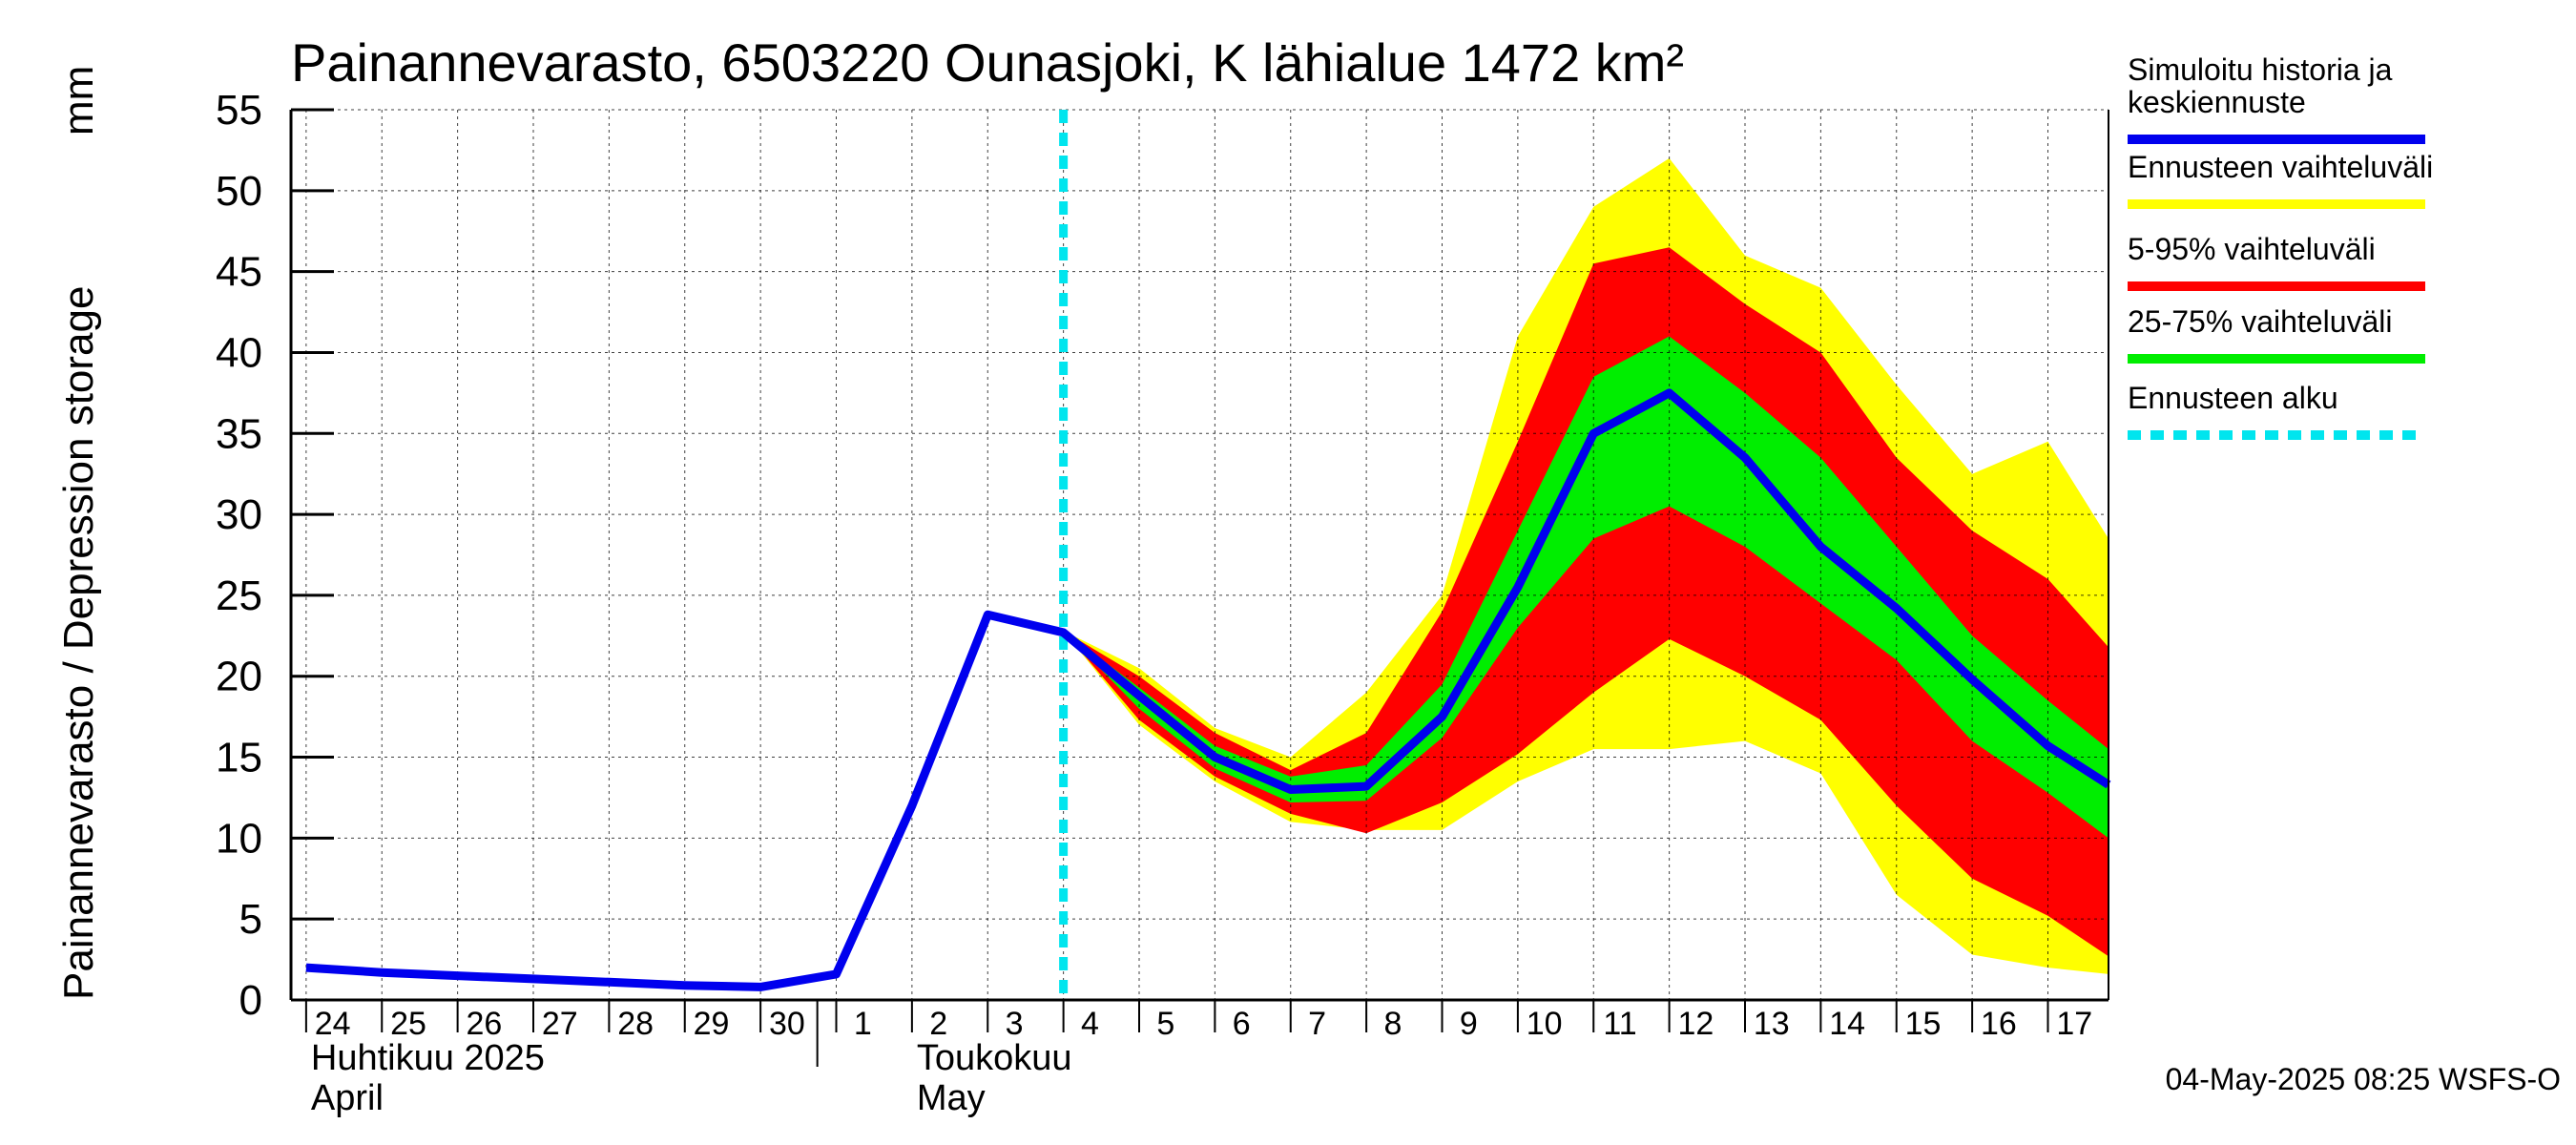  I want to click on y-tick-label-2: 10, so click(239, 838).